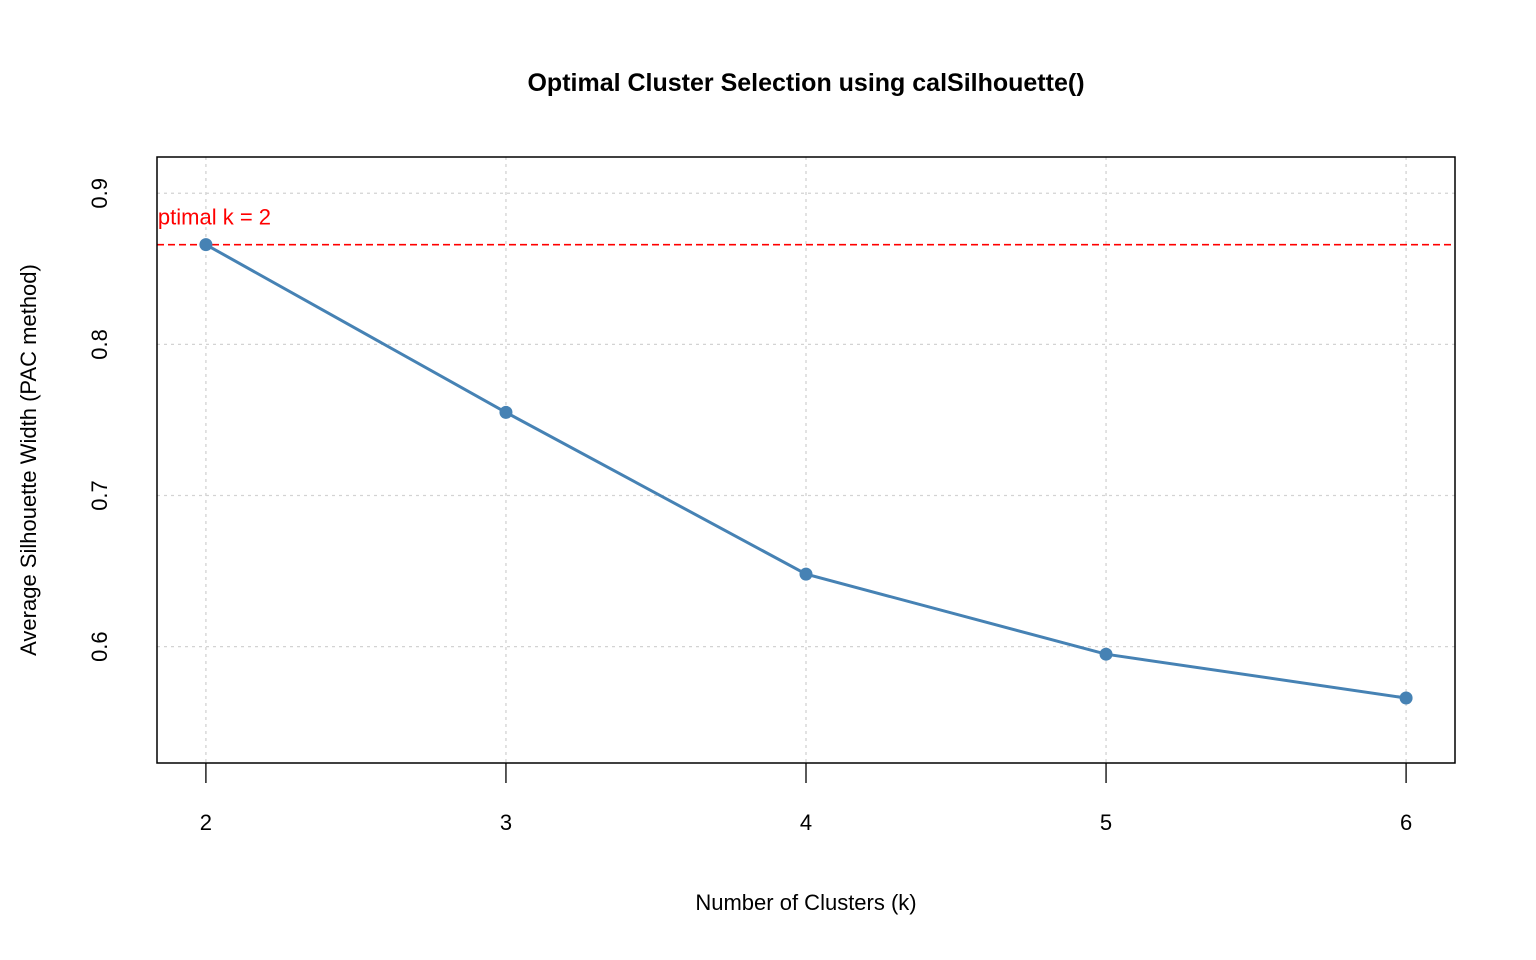  Describe the element at coordinates (798, 225) in the screenshot. I see `reference-line-group: Optimal k = 2` at that location.